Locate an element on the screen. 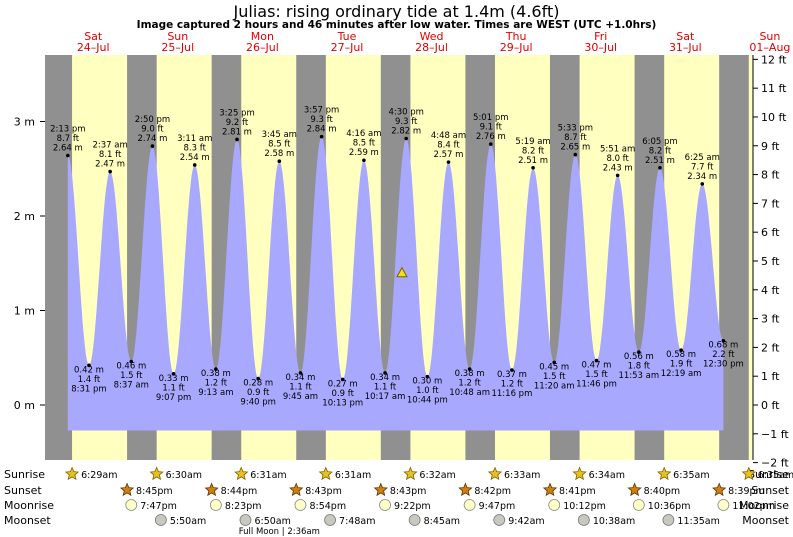 Image resolution: width=793 pixels, height=537 pixels. high-label: 8.5 ft is located at coordinates (279, 145).